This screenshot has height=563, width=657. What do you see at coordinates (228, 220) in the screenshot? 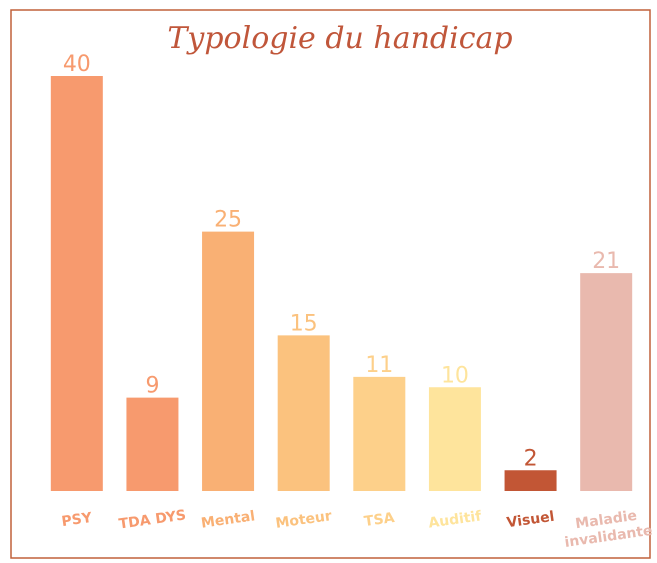
I see `value-label: 25` at bounding box center [228, 220].